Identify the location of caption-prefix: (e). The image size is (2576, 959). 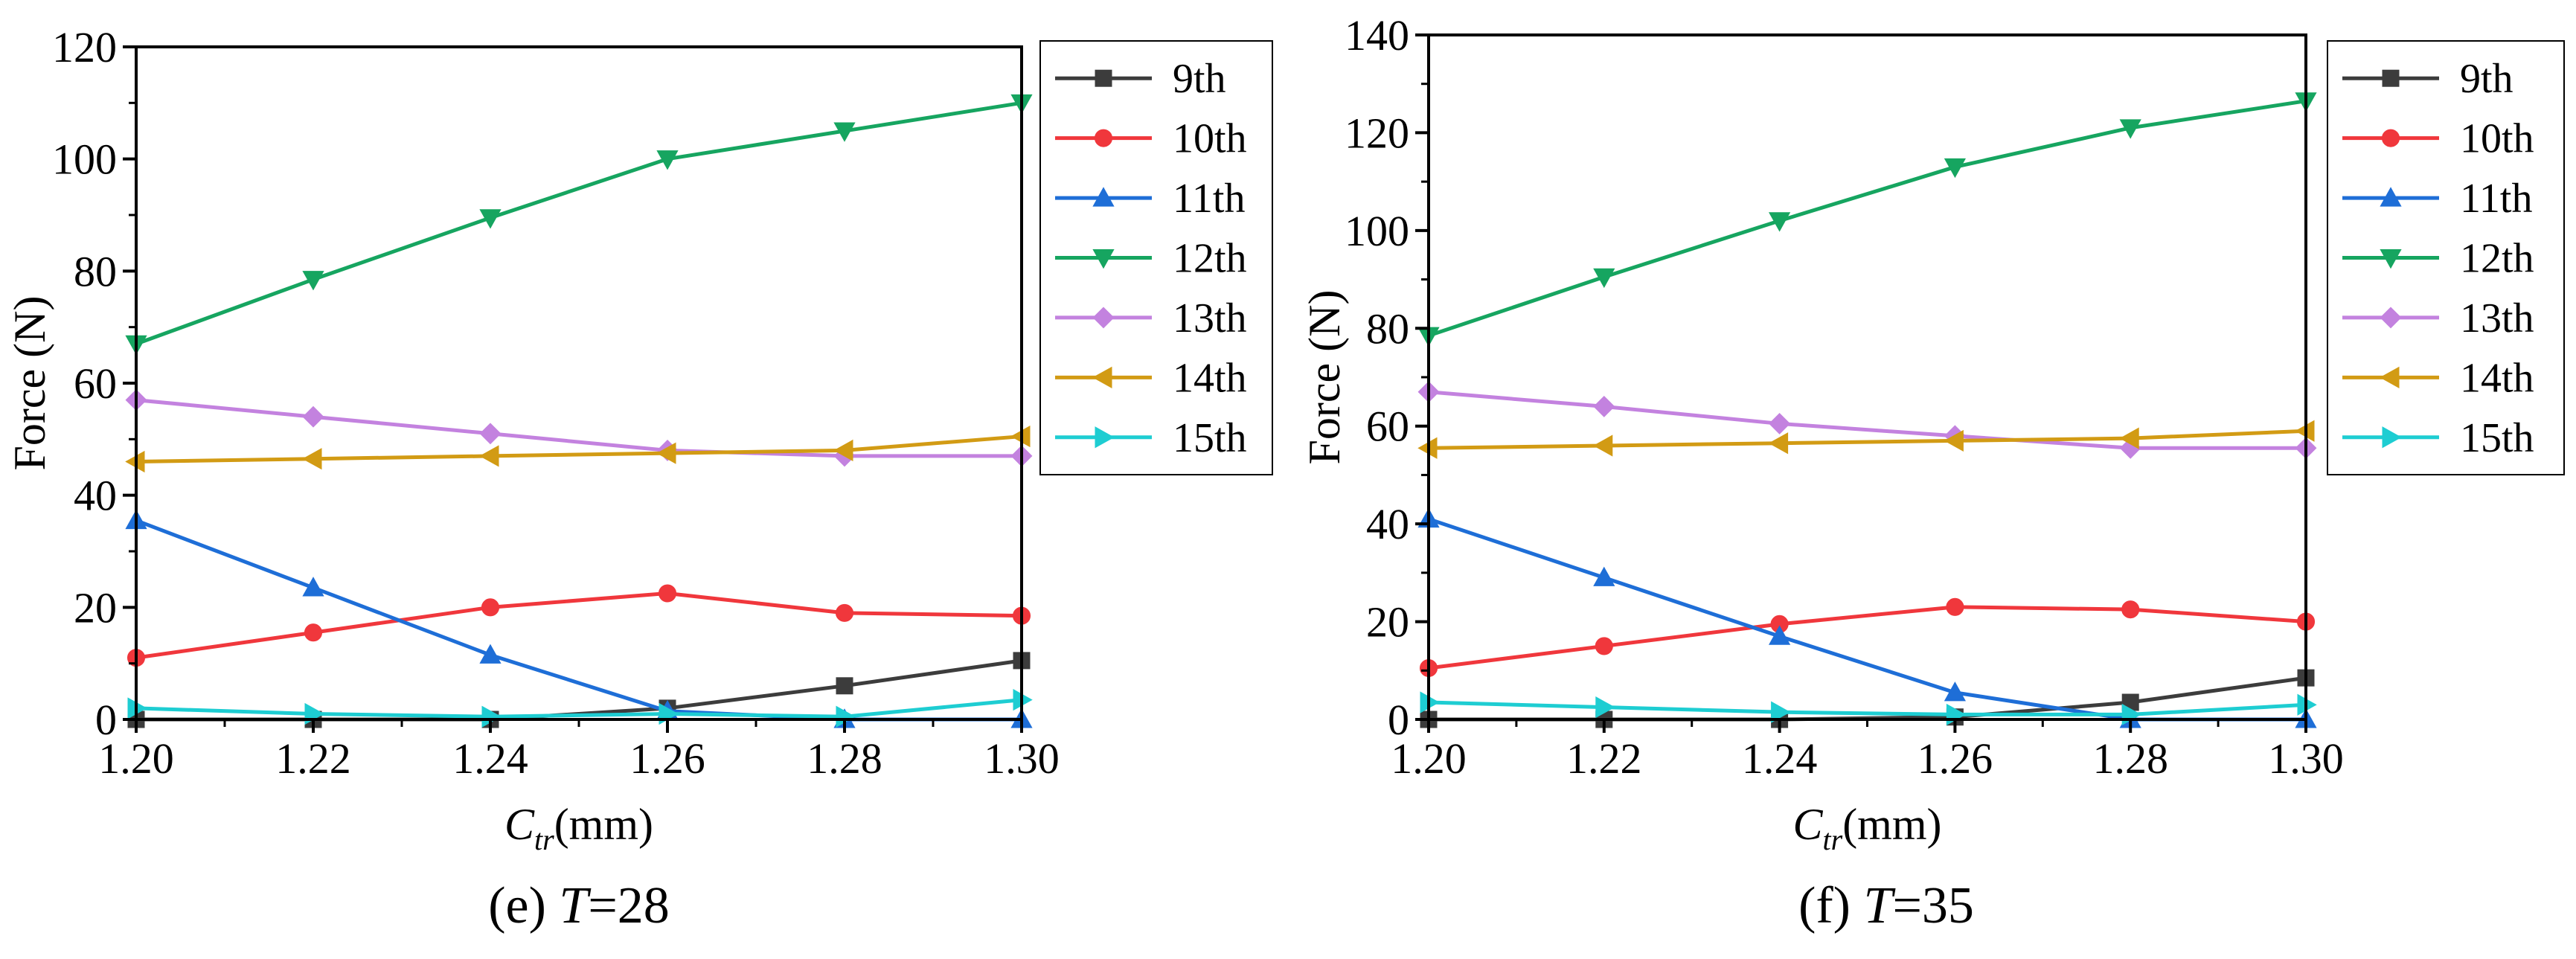
(523, 906).